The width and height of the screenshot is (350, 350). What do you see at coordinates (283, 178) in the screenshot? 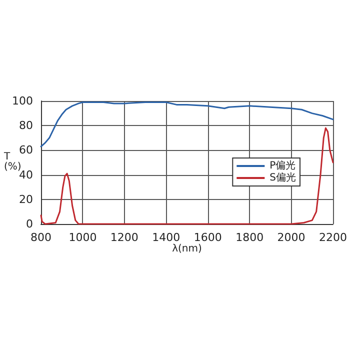
I see `legend-label: S偏光` at bounding box center [283, 178].